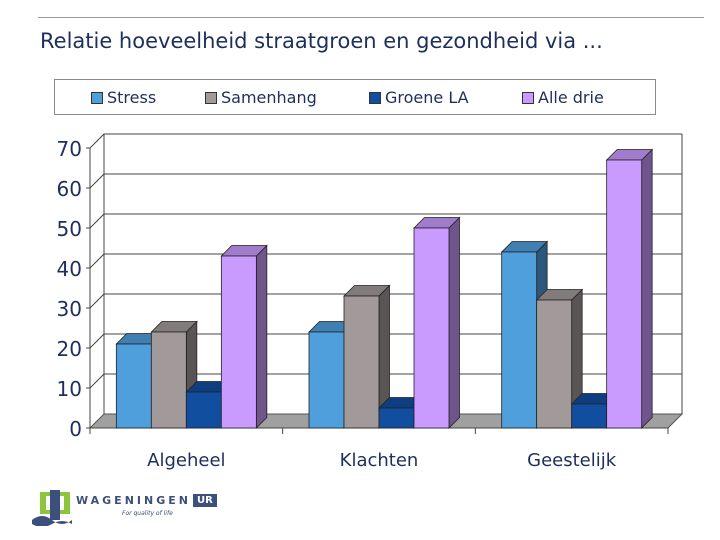 The width and height of the screenshot is (720, 540). I want to click on y-tick-label: 40, so click(69, 269).